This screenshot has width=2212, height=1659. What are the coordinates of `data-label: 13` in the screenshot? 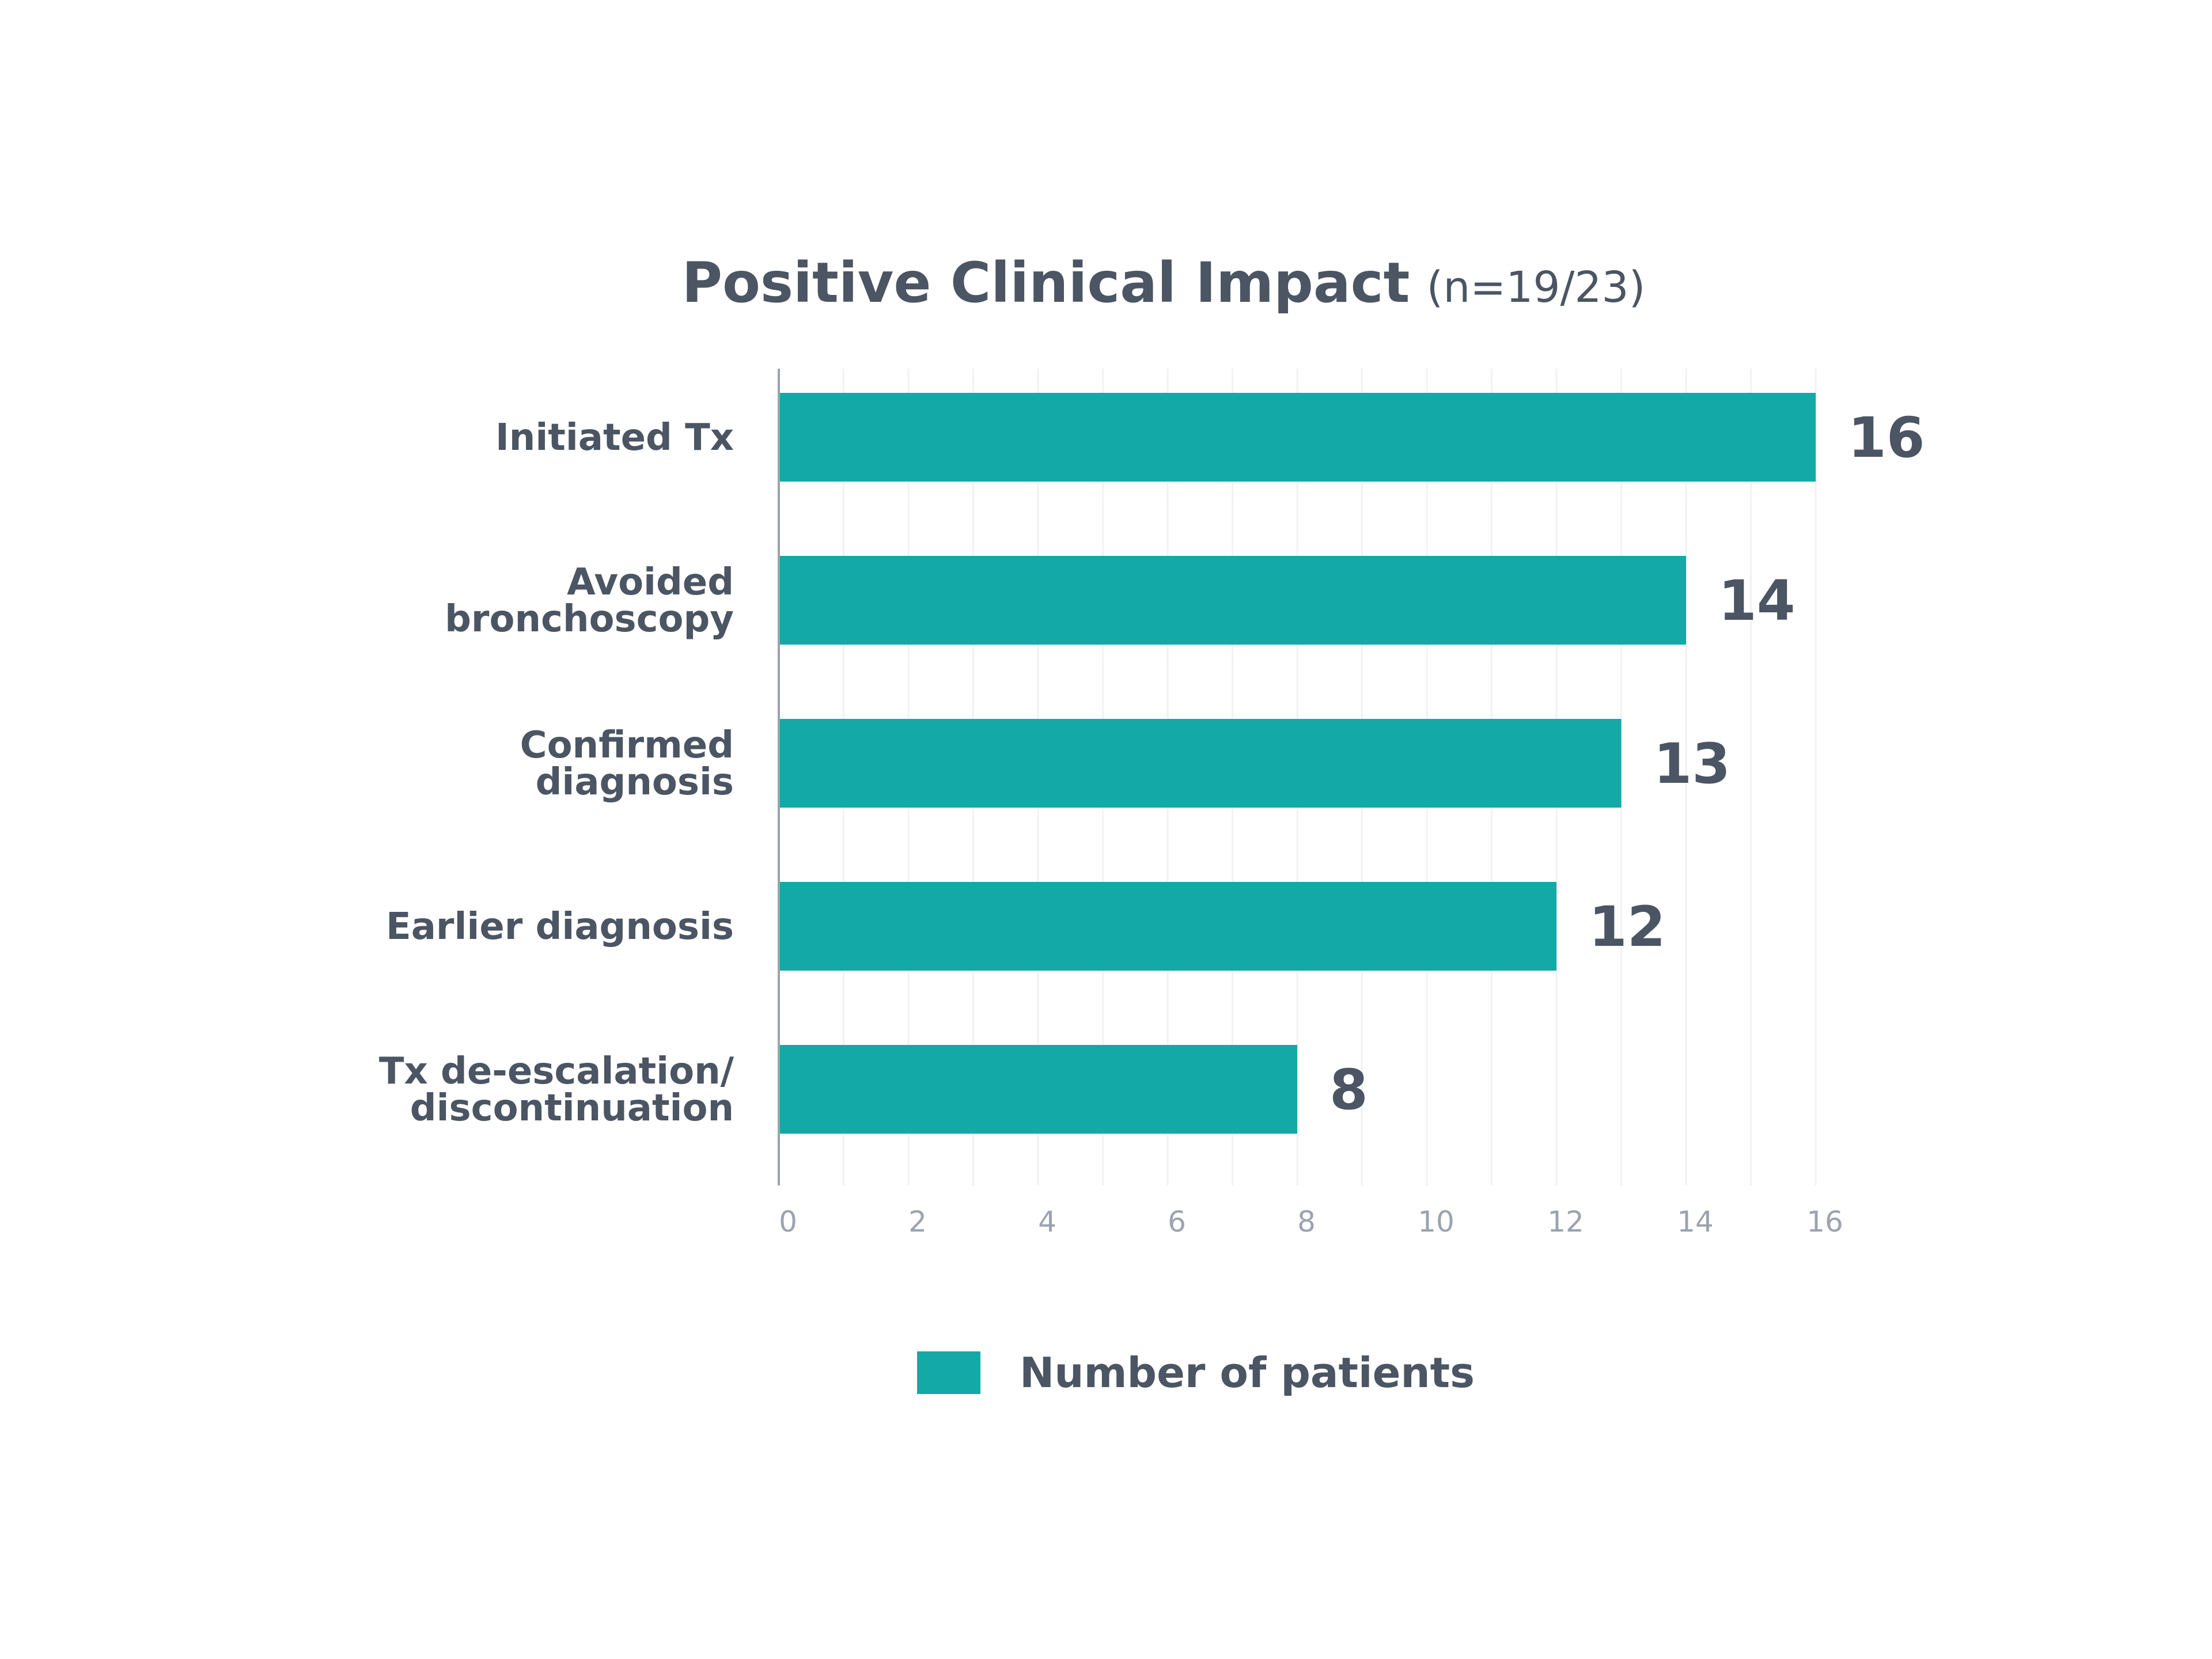 It's located at (1692, 764).